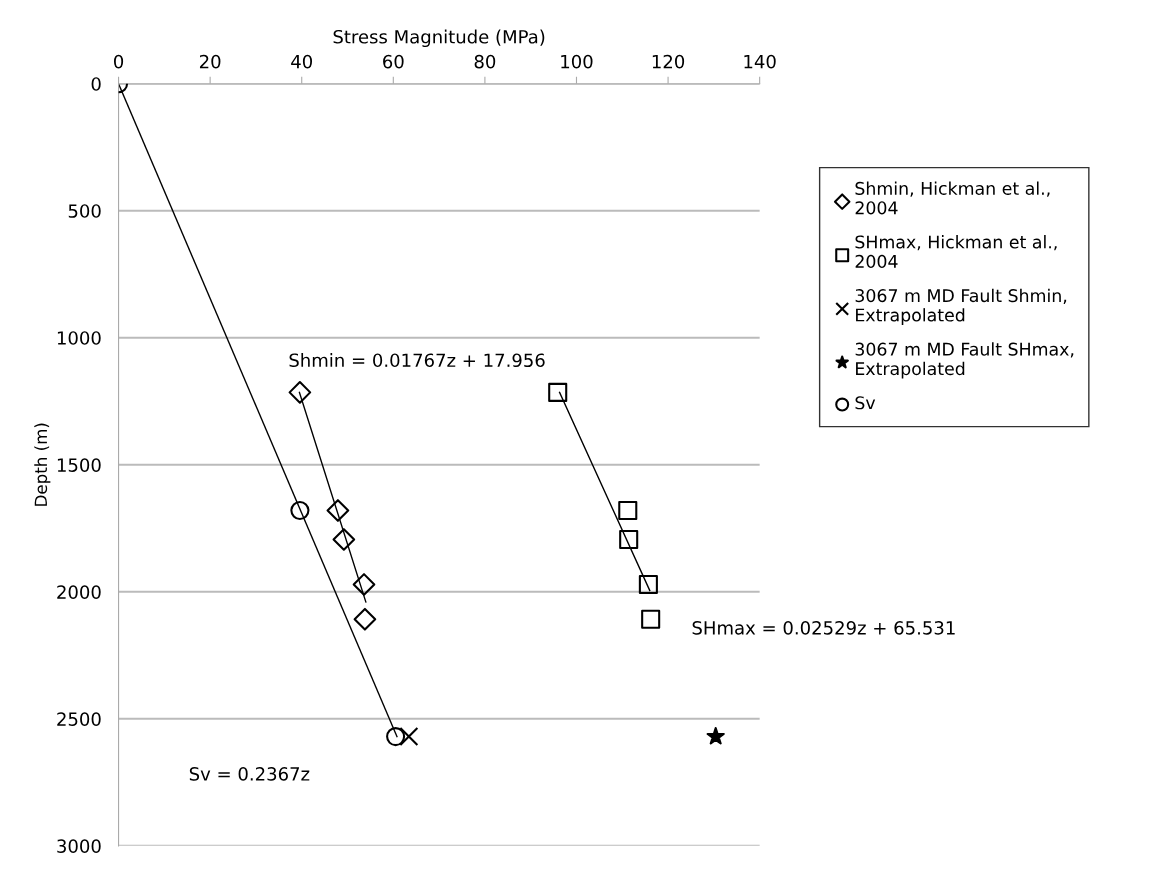 This screenshot has width=1151, height=872. Describe the element at coordinates (952, 198) in the screenshot. I see `legend-label: Shmin, Hickman et al., 2004` at that location.